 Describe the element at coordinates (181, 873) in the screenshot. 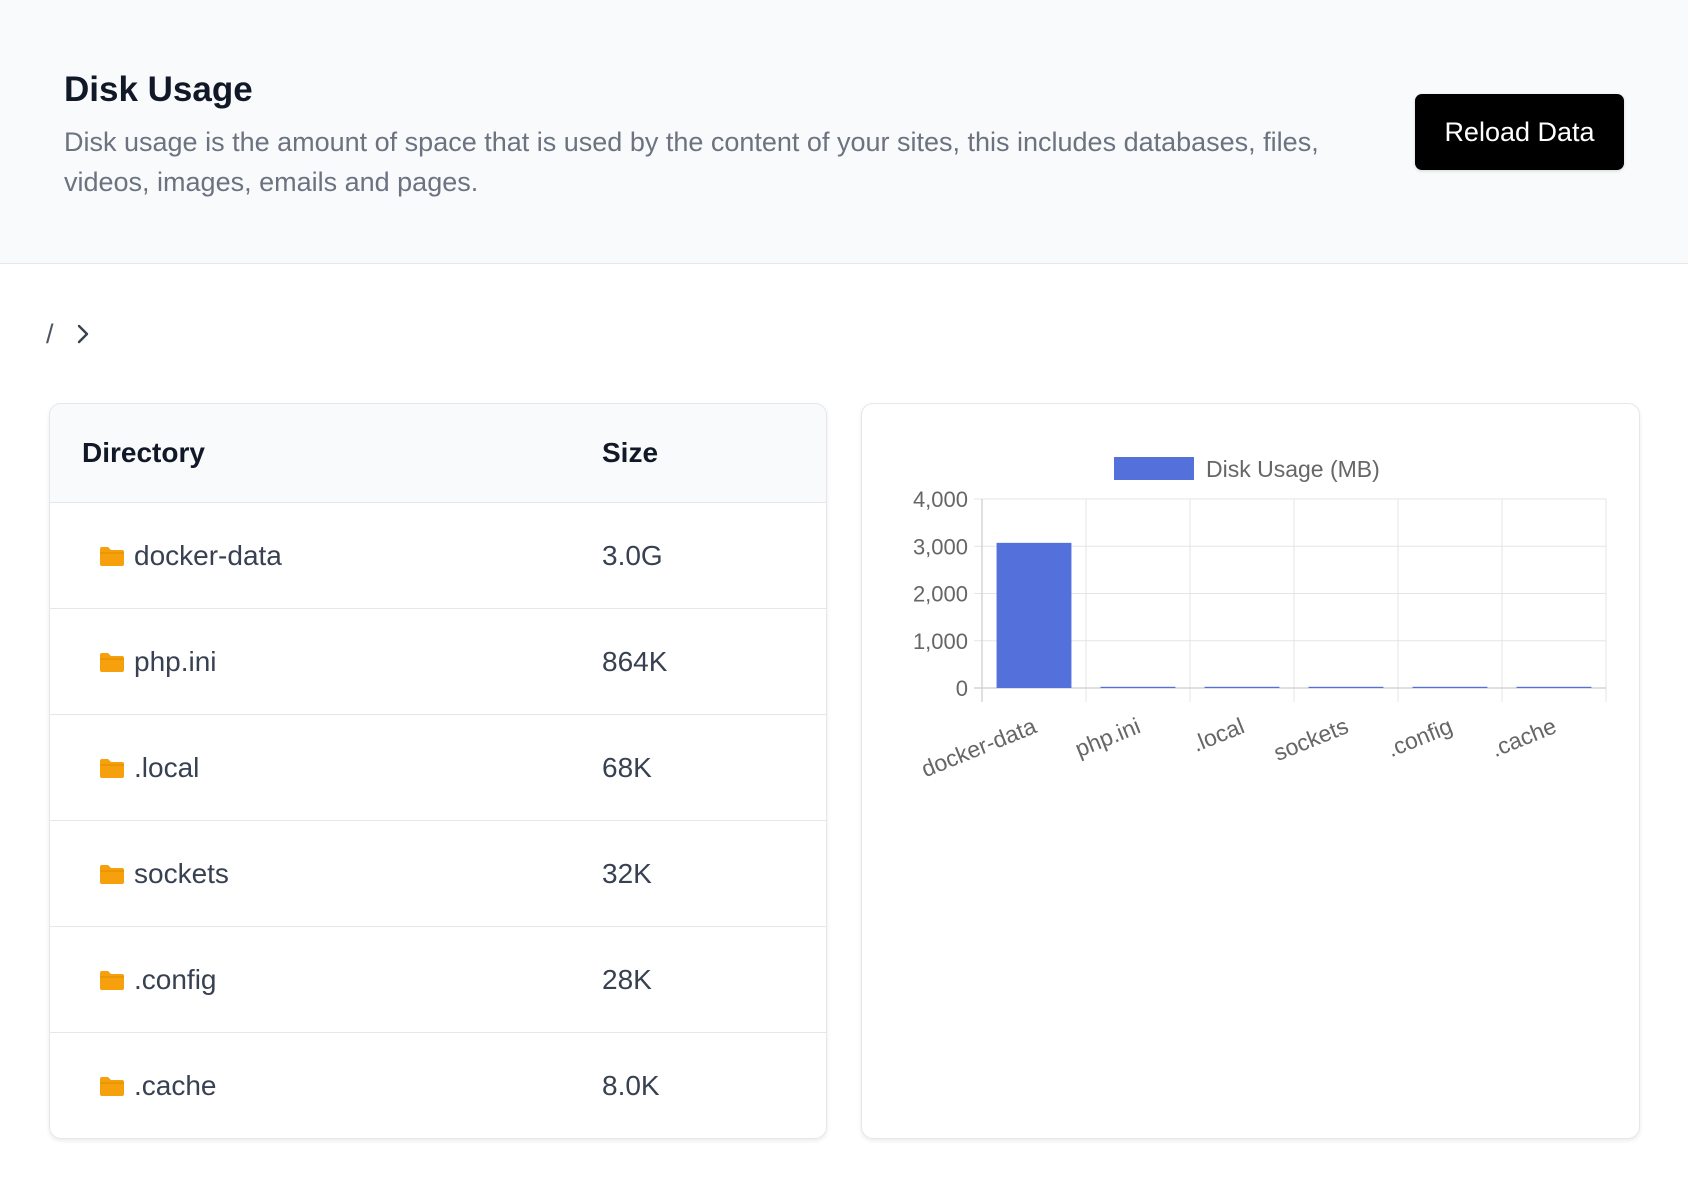

I see `directory-name: sockets` at that location.